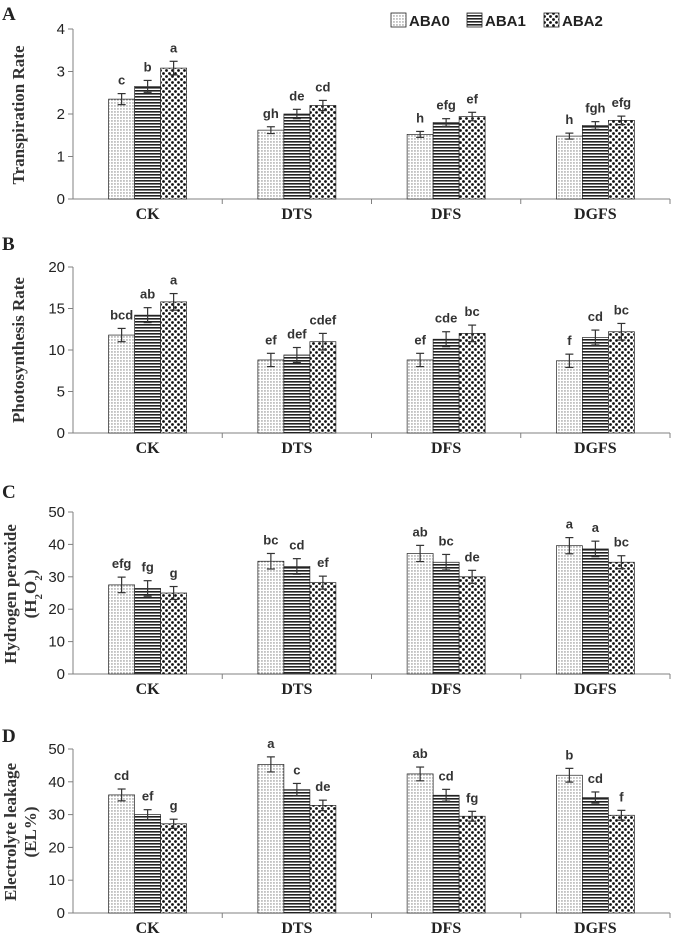 This screenshot has height=943, width=685. I want to click on panel-c-ylabel-formula: (H2O2), so click(33, 594).